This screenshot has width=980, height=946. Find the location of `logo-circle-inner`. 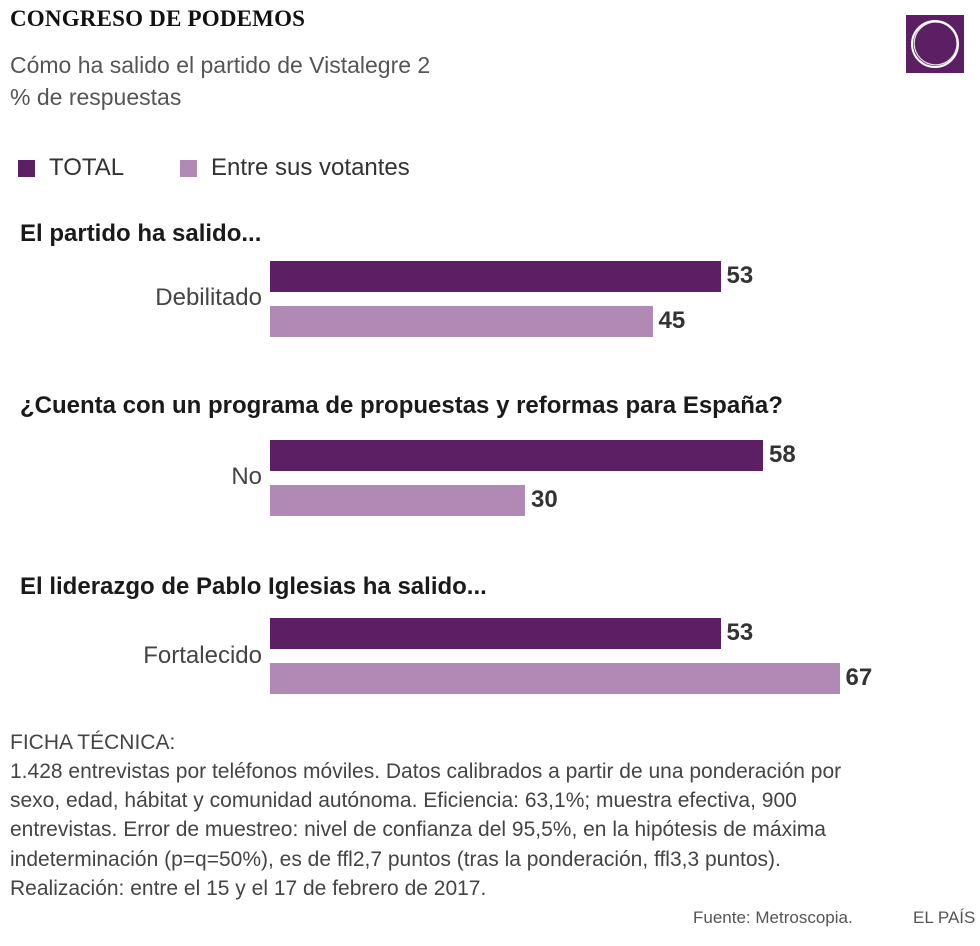

logo-circle-inner is located at coordinates (935, 43).